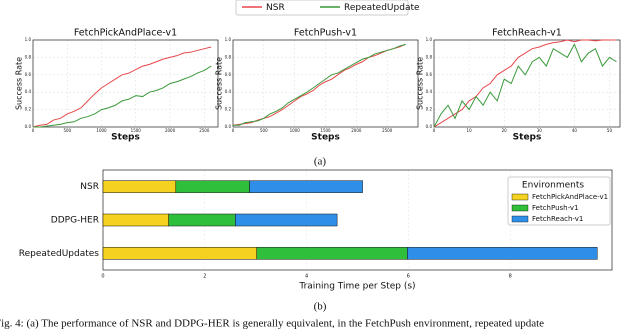  I want to click on x-tick-label: 2, so click(204, 277).